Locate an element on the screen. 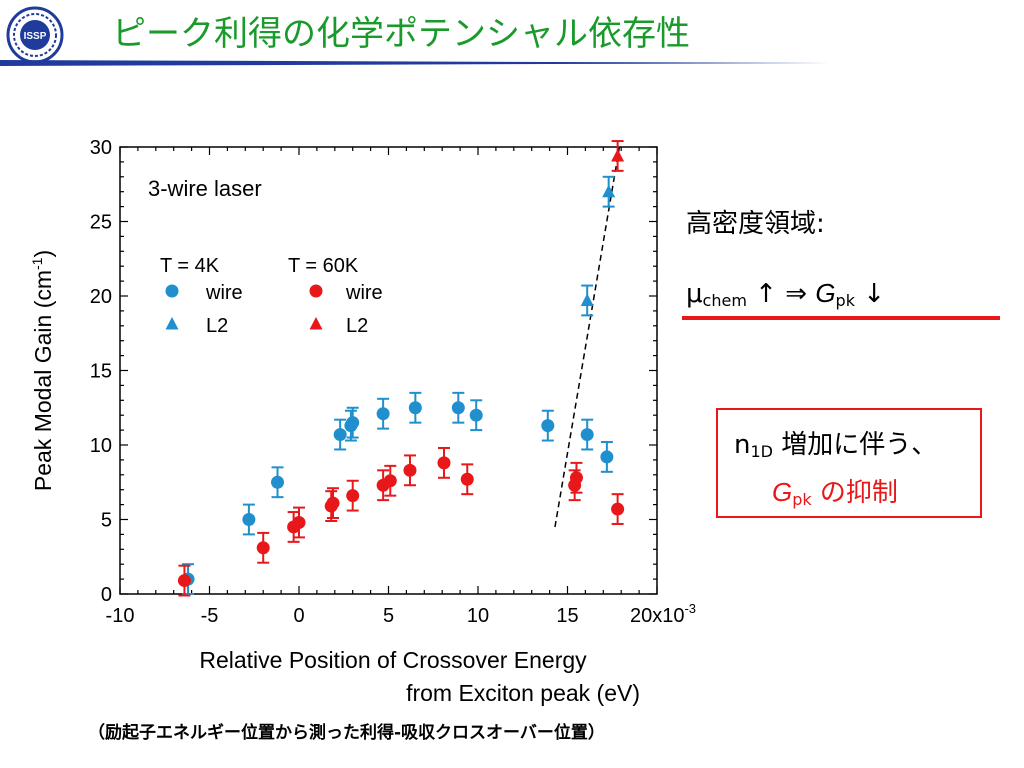 The width and height of the screenshot is (1024, 768). y-tick-label: 30 is located at coordinates (101, 148).